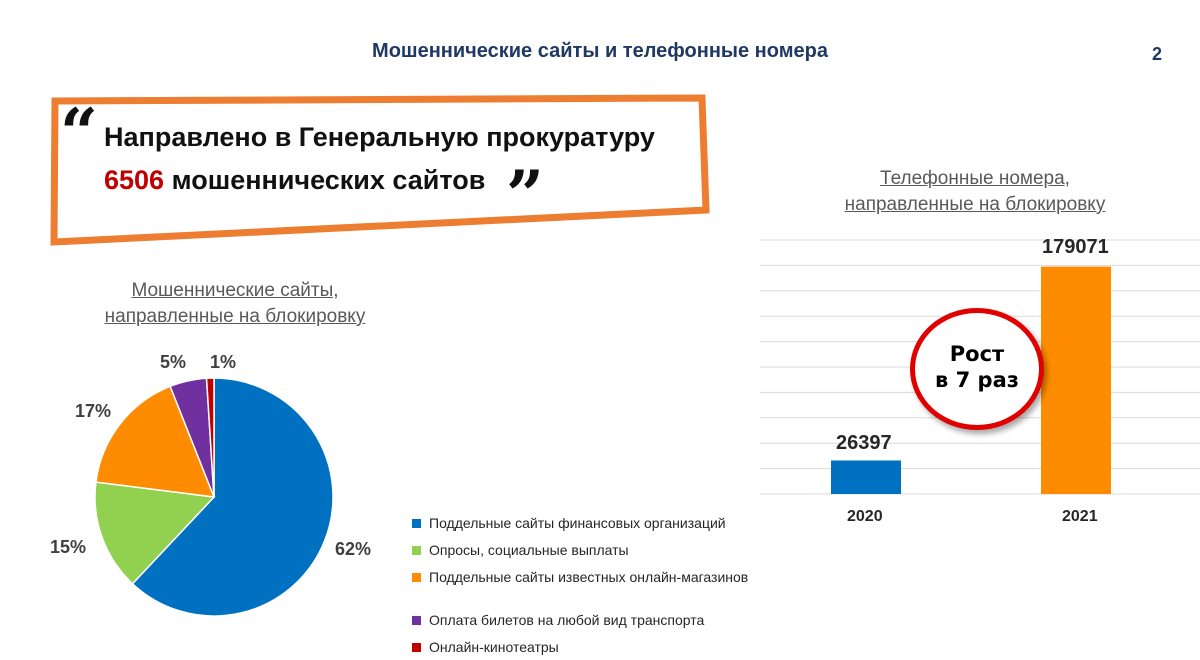 Image resolution: width=1200 pixels, height=660 pixels. I want to click on callout-border, so click(380, 170).